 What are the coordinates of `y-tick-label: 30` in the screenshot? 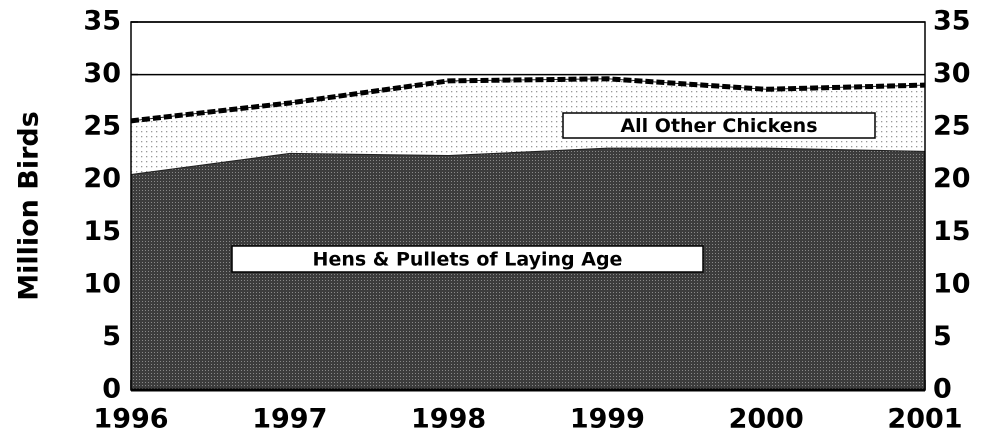 It's located at (102, 73).